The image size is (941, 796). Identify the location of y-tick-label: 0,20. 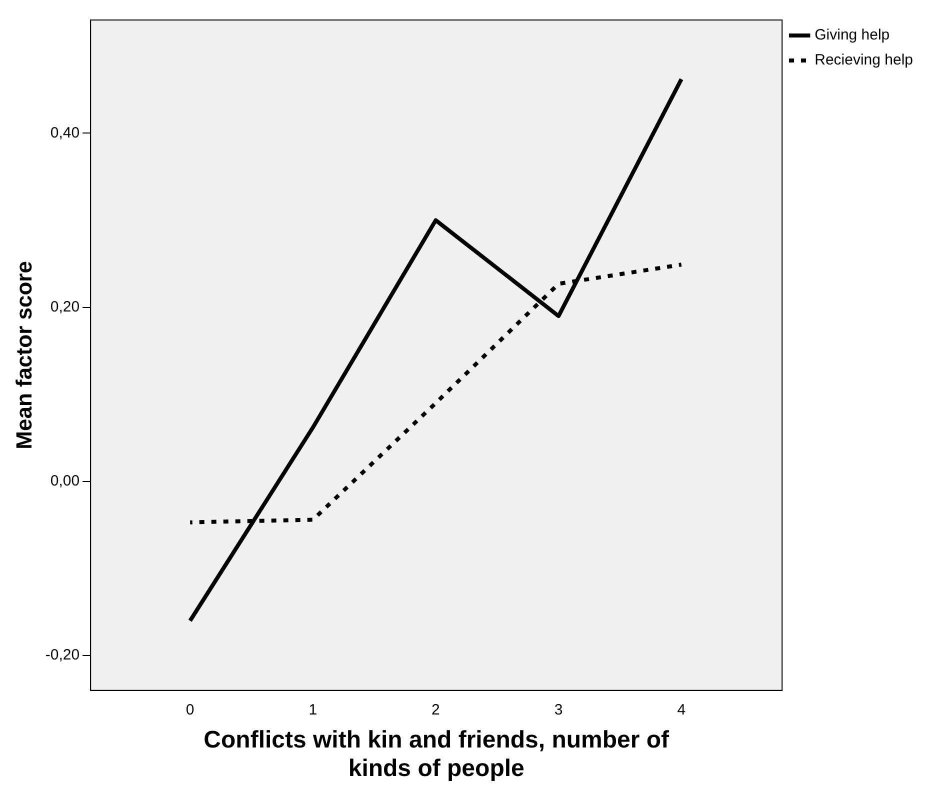
(65, 307).